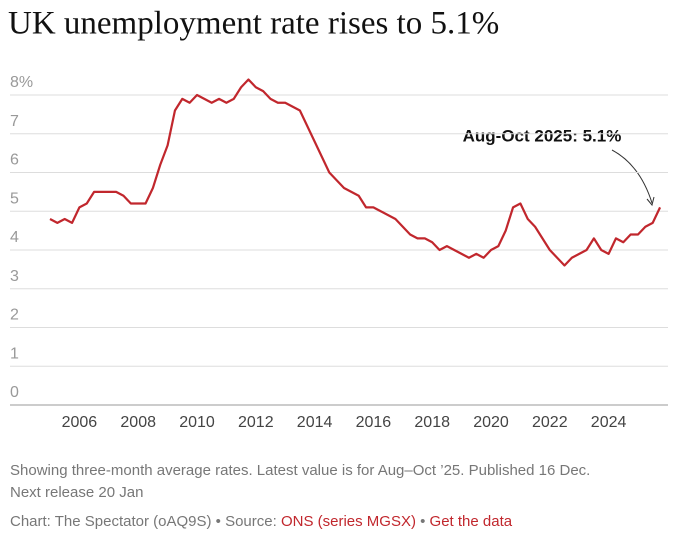 The width and height of the screenshot is (676, 536). What do you see at coordinates (432, 422) in the screenshot?
I see `x-tick-label: 2018` at bounding box center [432, 422].